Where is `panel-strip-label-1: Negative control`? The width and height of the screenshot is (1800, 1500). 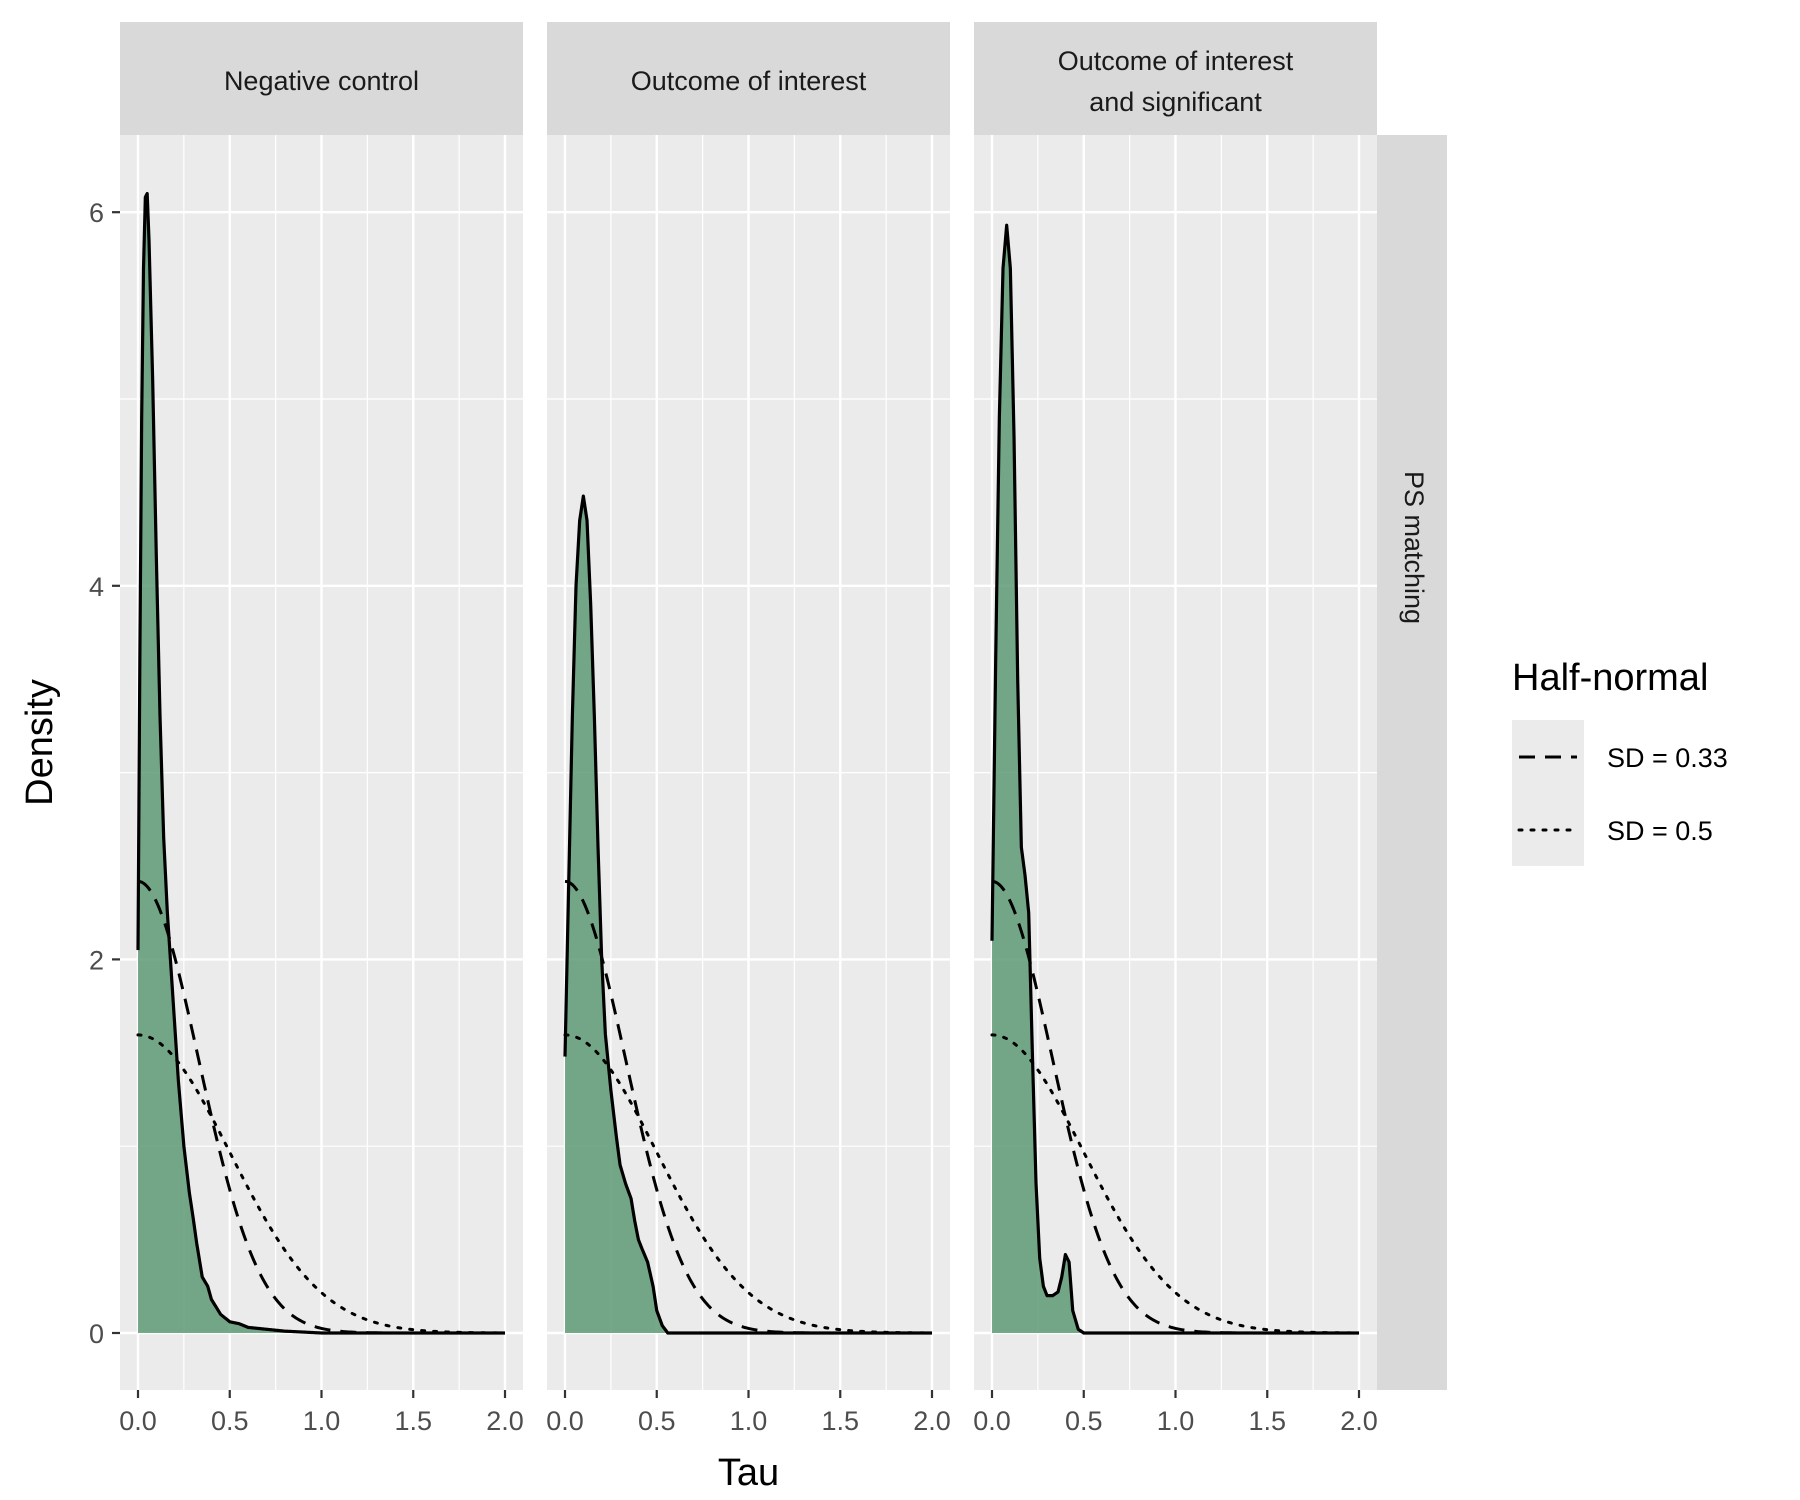
panel-strip-label-1: Negative control is located at coordinates (321, 81).